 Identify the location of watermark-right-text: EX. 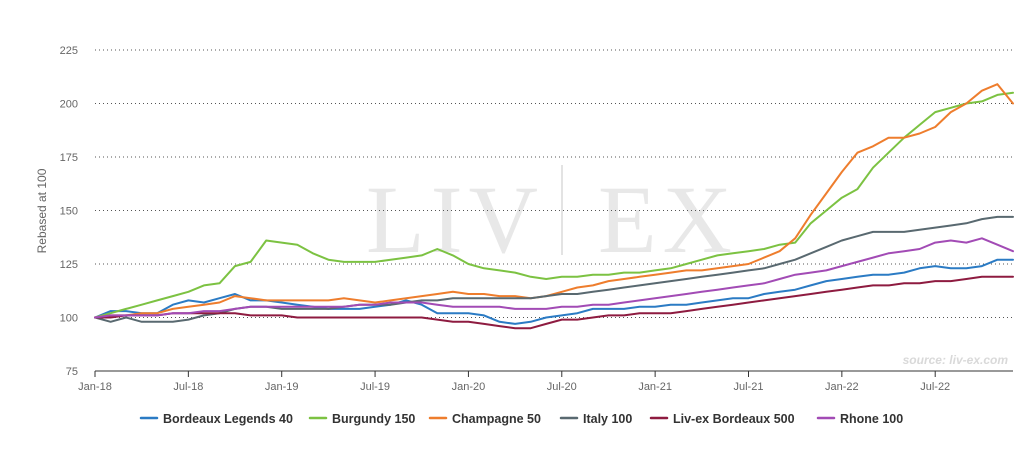
(668, 219).